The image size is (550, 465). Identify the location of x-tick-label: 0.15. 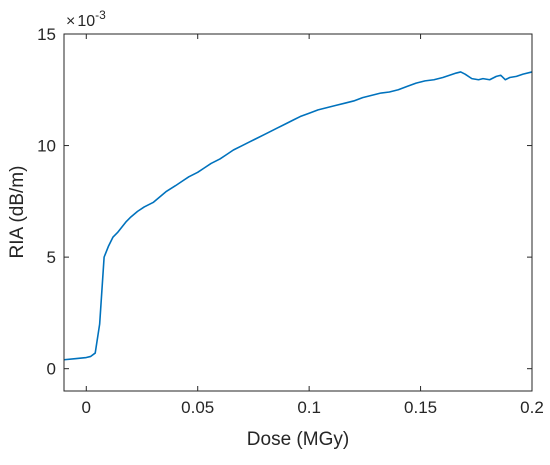
(420, 407).